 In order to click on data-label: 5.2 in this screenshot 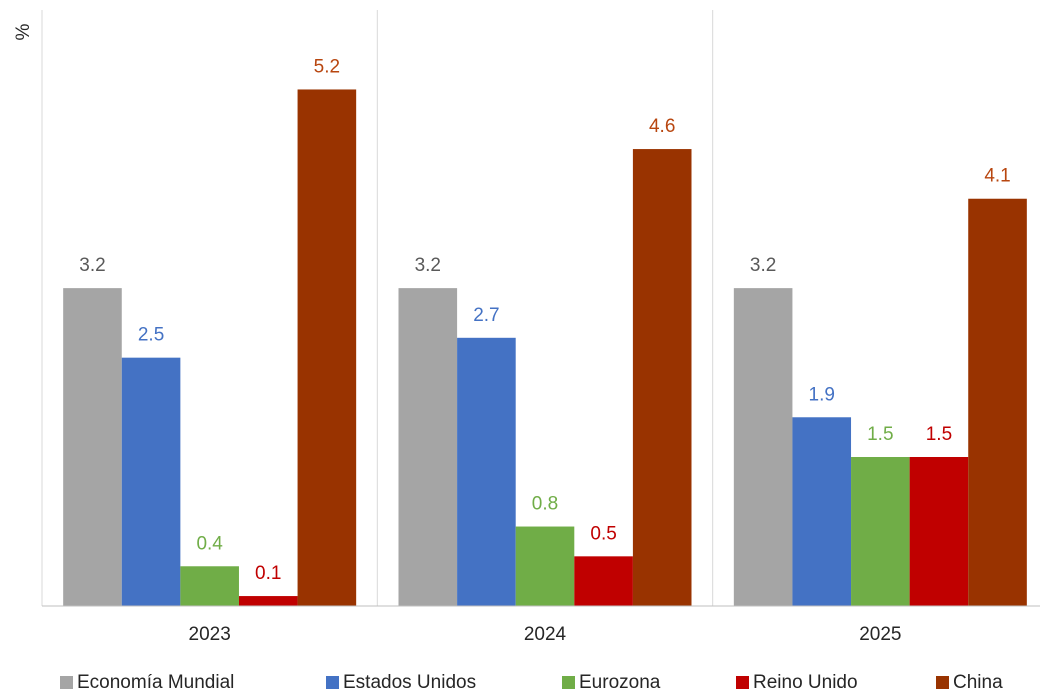, I will do `click(327, 66)`.